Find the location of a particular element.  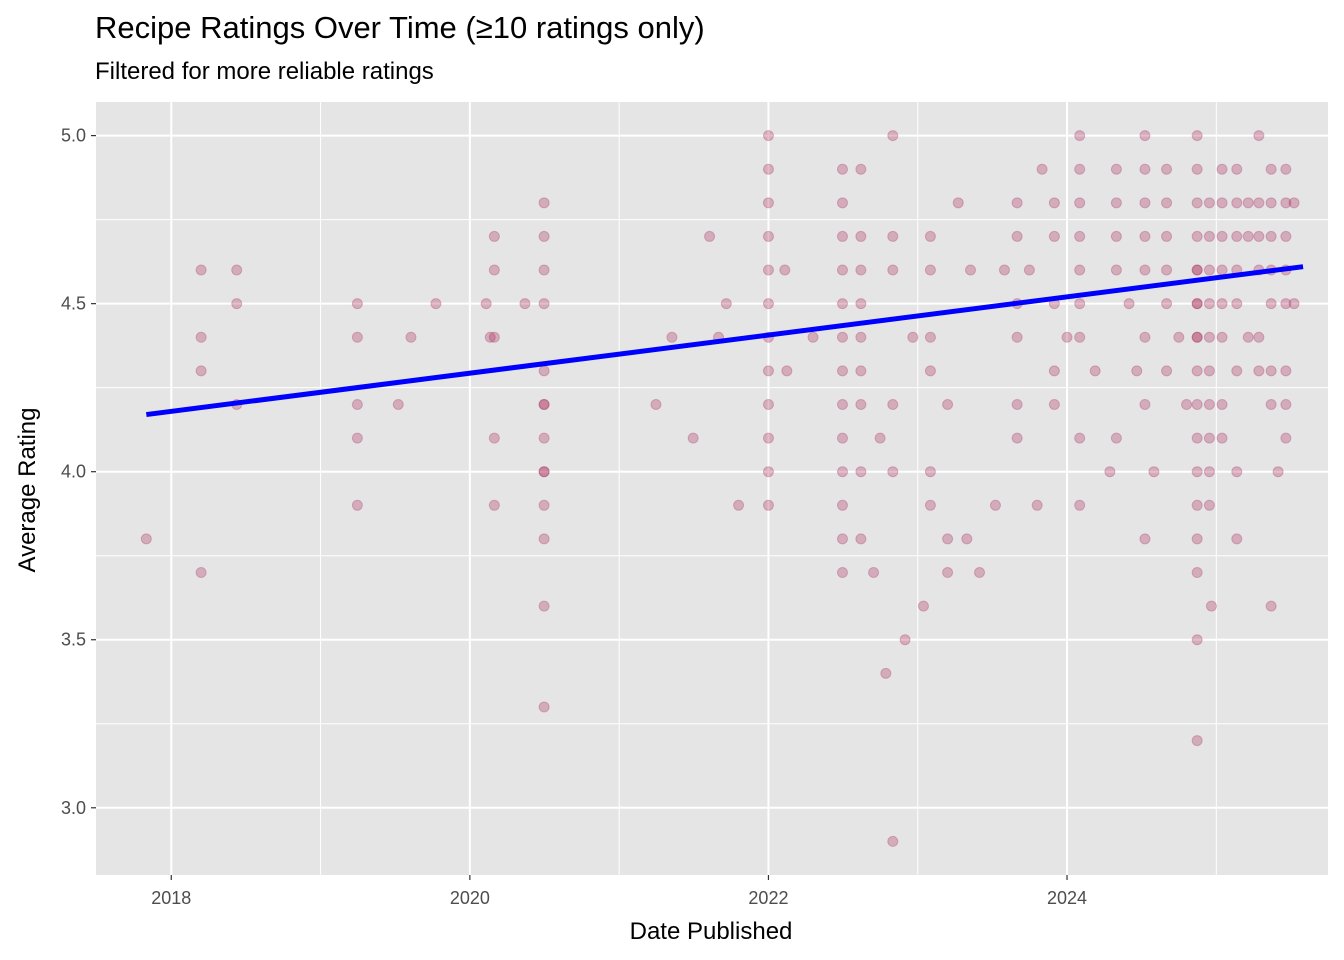

y-tick-label: 4.5 is located at coordinates (73, 304).